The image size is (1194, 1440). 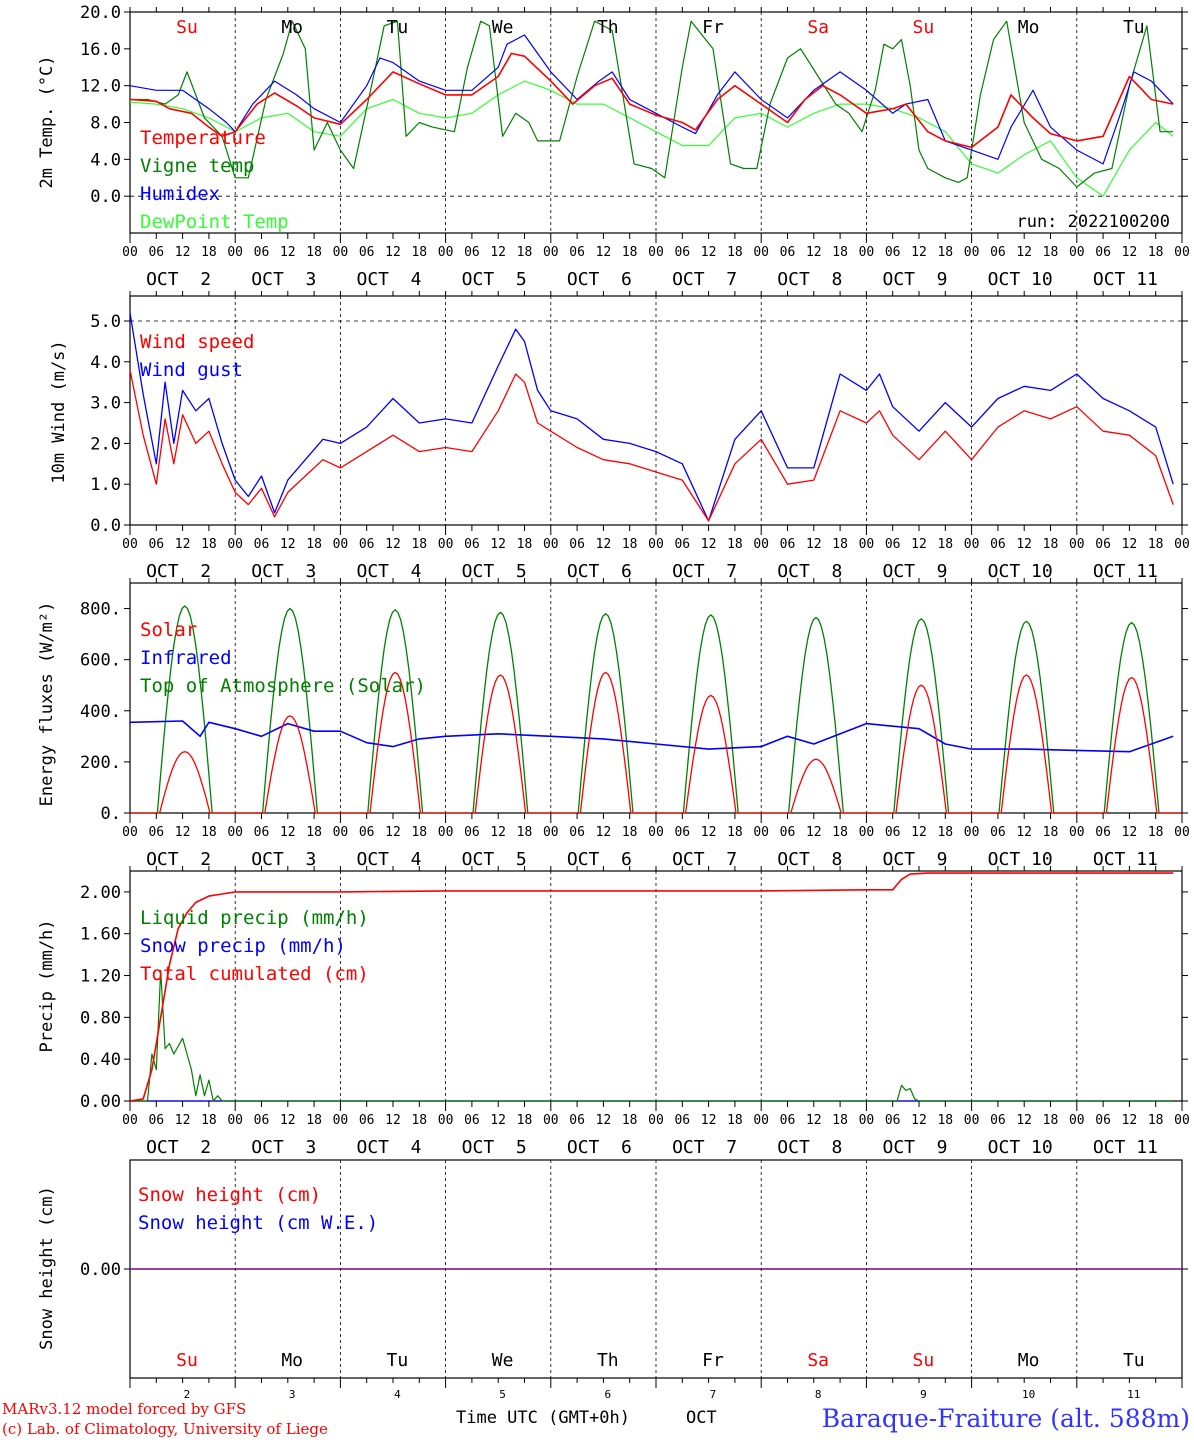 I want to click on wind-day-label: OCT 6, so click(x=599, y=571).